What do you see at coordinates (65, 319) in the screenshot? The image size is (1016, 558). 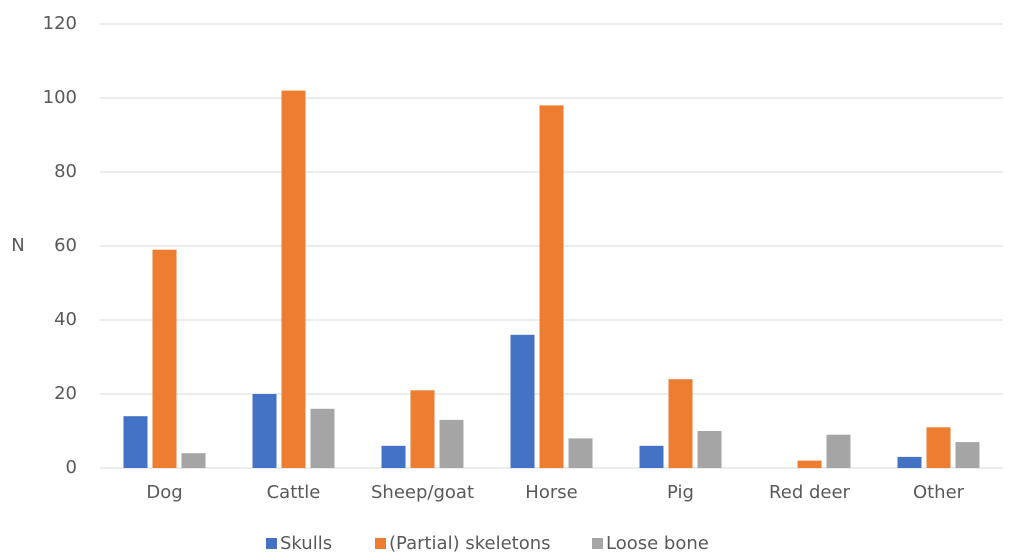 I see `y-tick-label: 40` at bounding box center [65, 319].